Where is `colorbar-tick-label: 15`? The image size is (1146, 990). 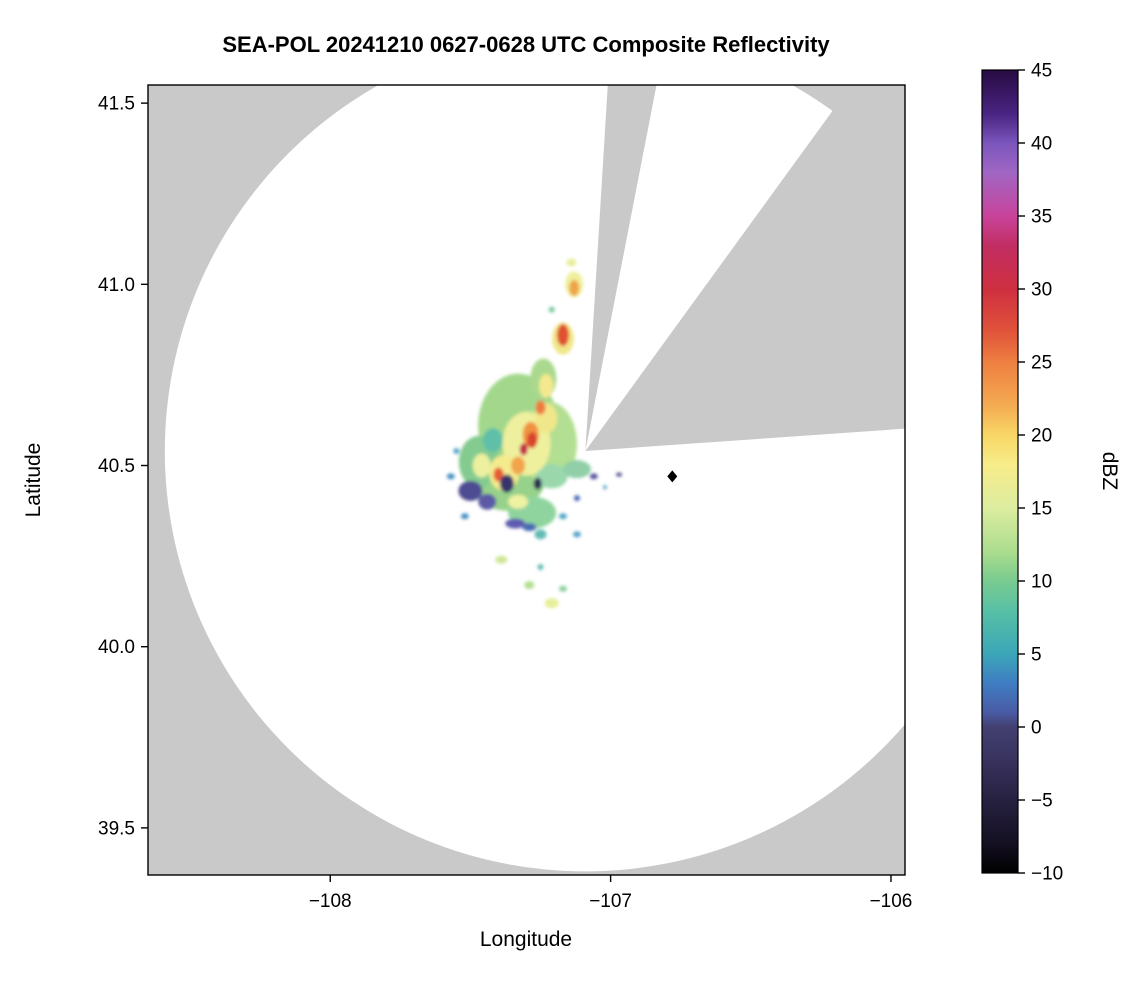 colorbar-tick-label: 15 is located at coordinates (1041, 509).